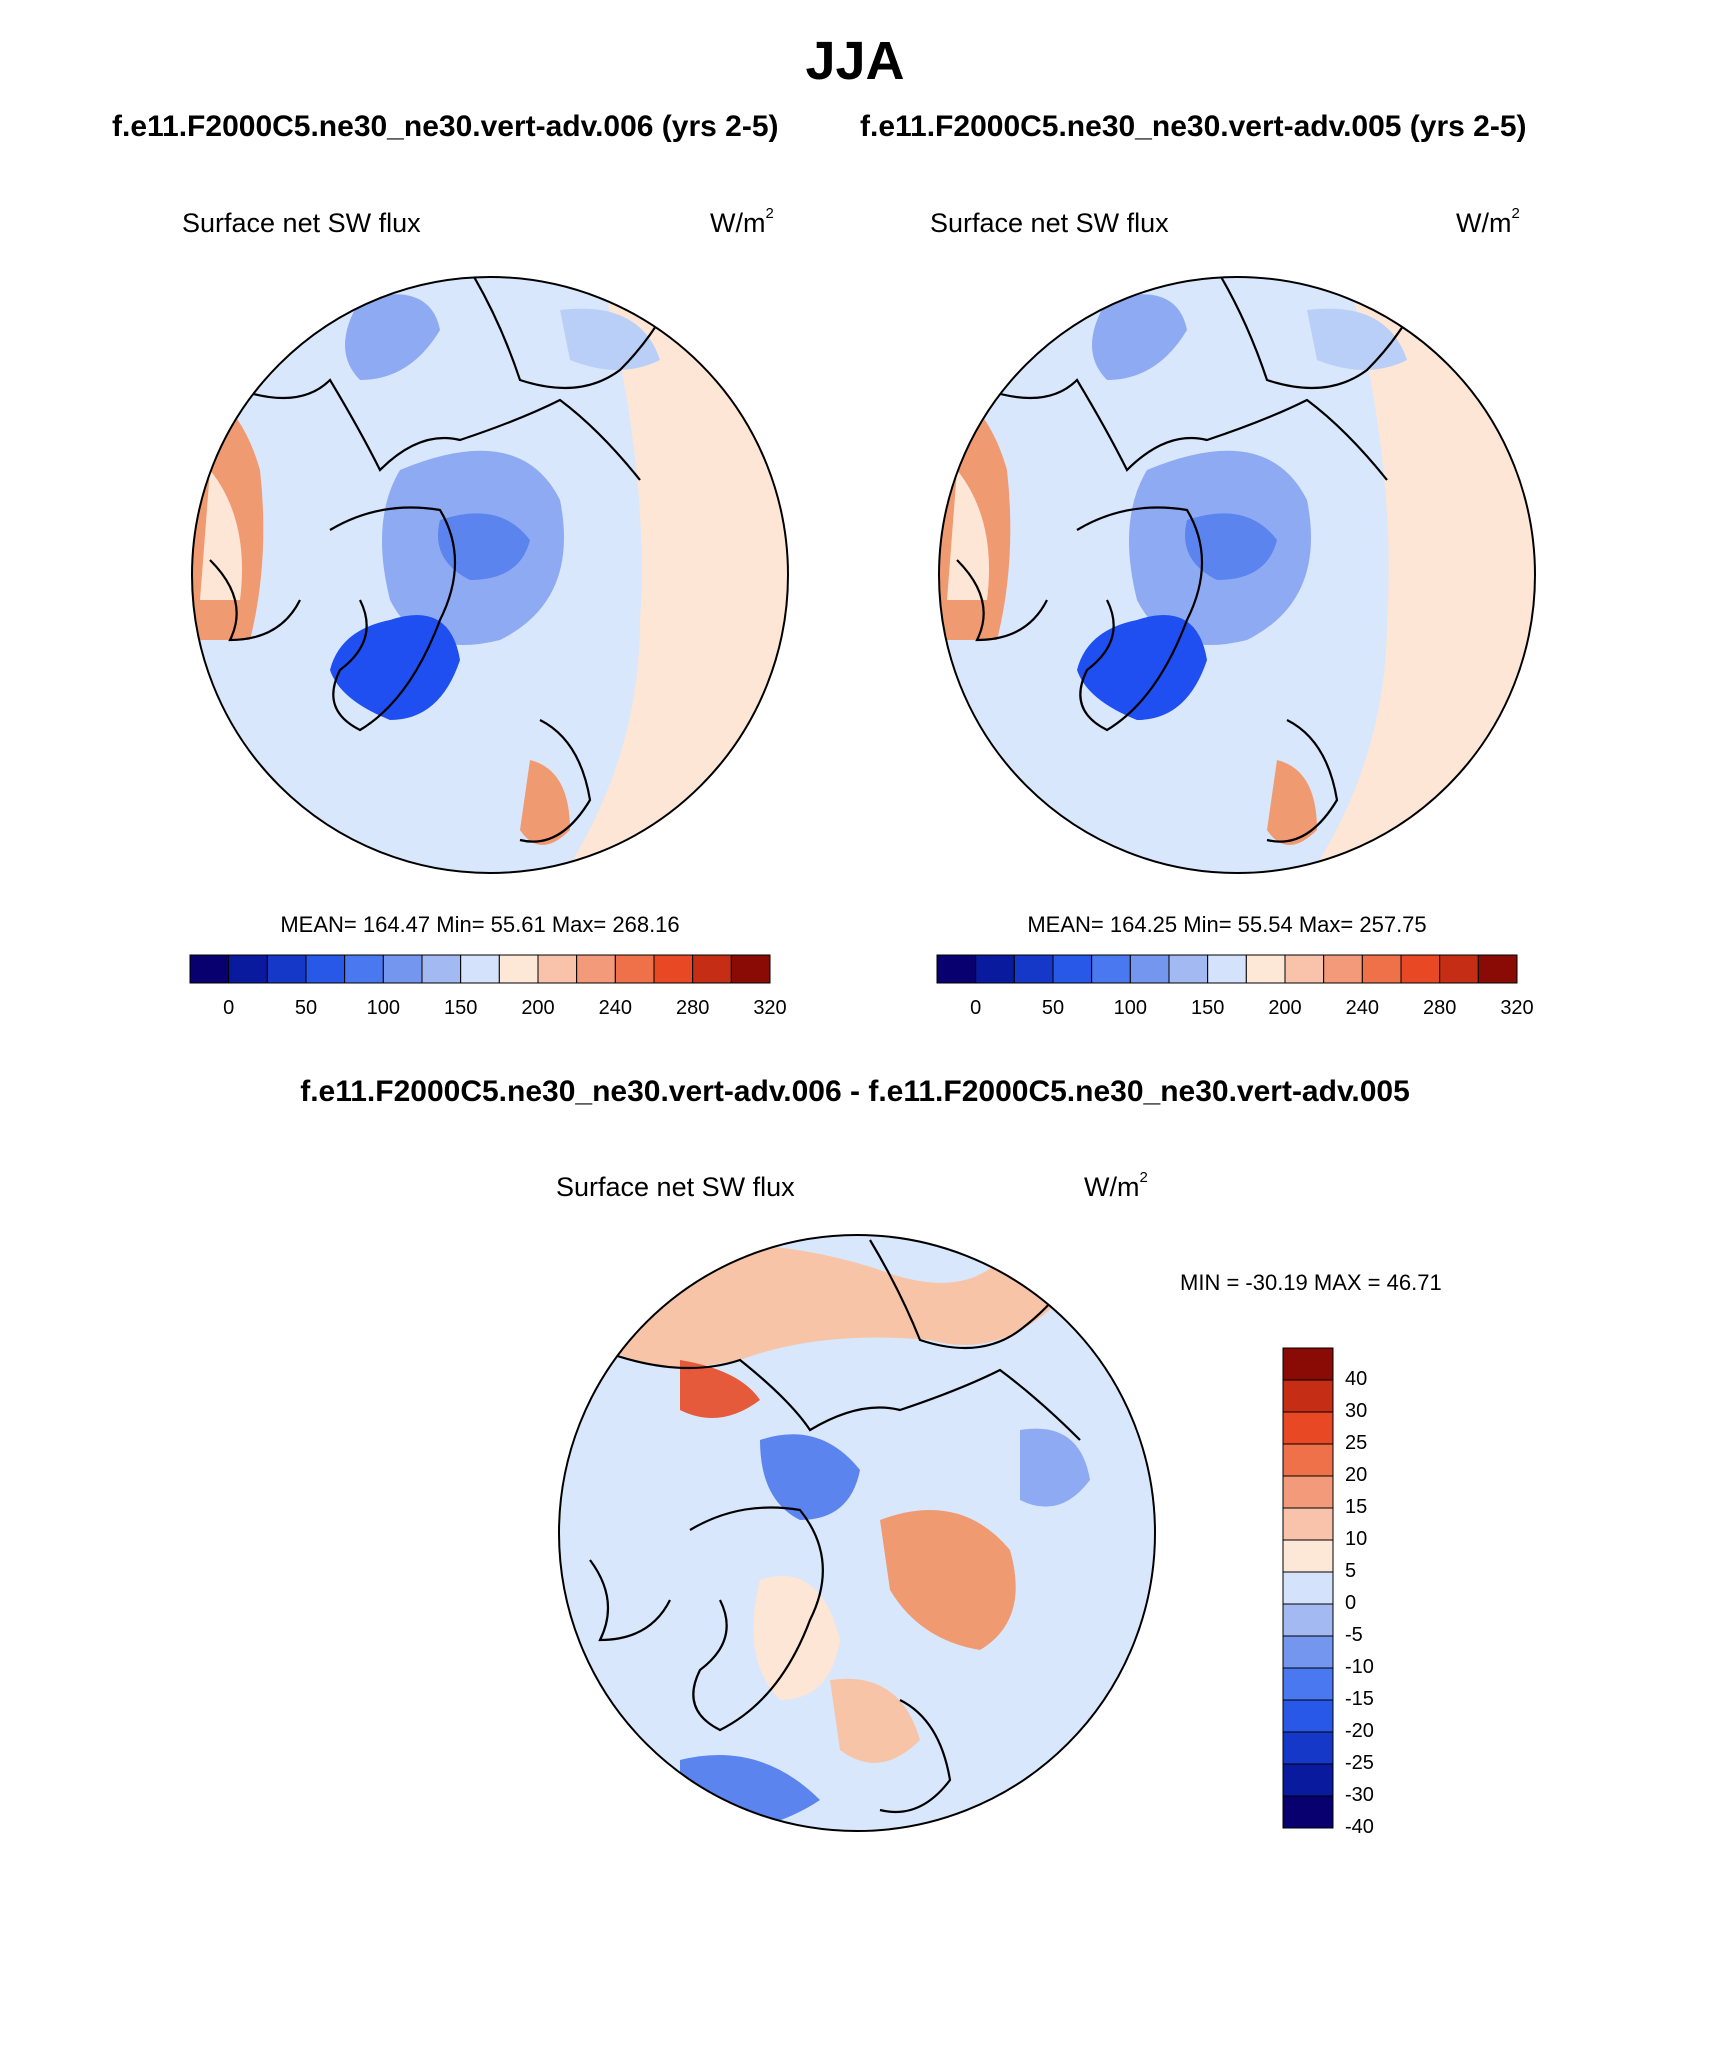 Image resolution: width=1710 pixels, height=2061 pixels. What do you see at coordinates (1142, 667) in the screenshot?
I see `map2-greenland-field` at bounding box center [1142, 667].